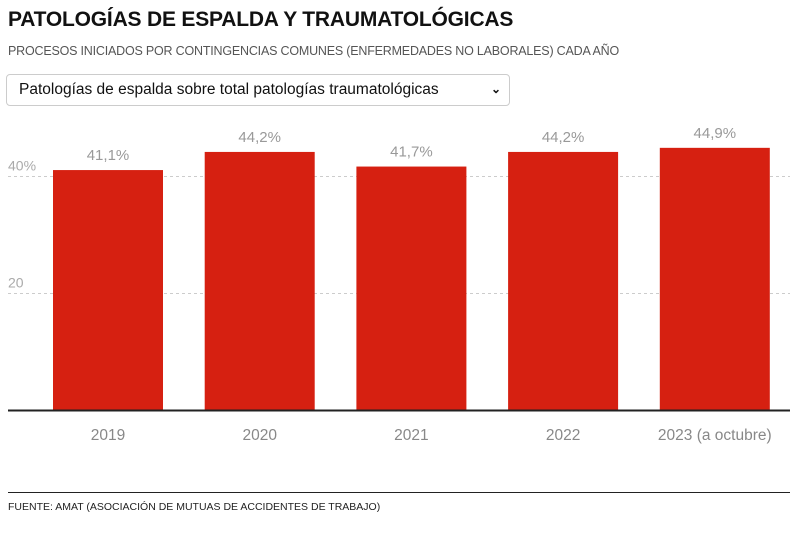  Describe the element at coordinates (563, 435) in the screenshot. I see `x-tick-label: 2022` at that location.